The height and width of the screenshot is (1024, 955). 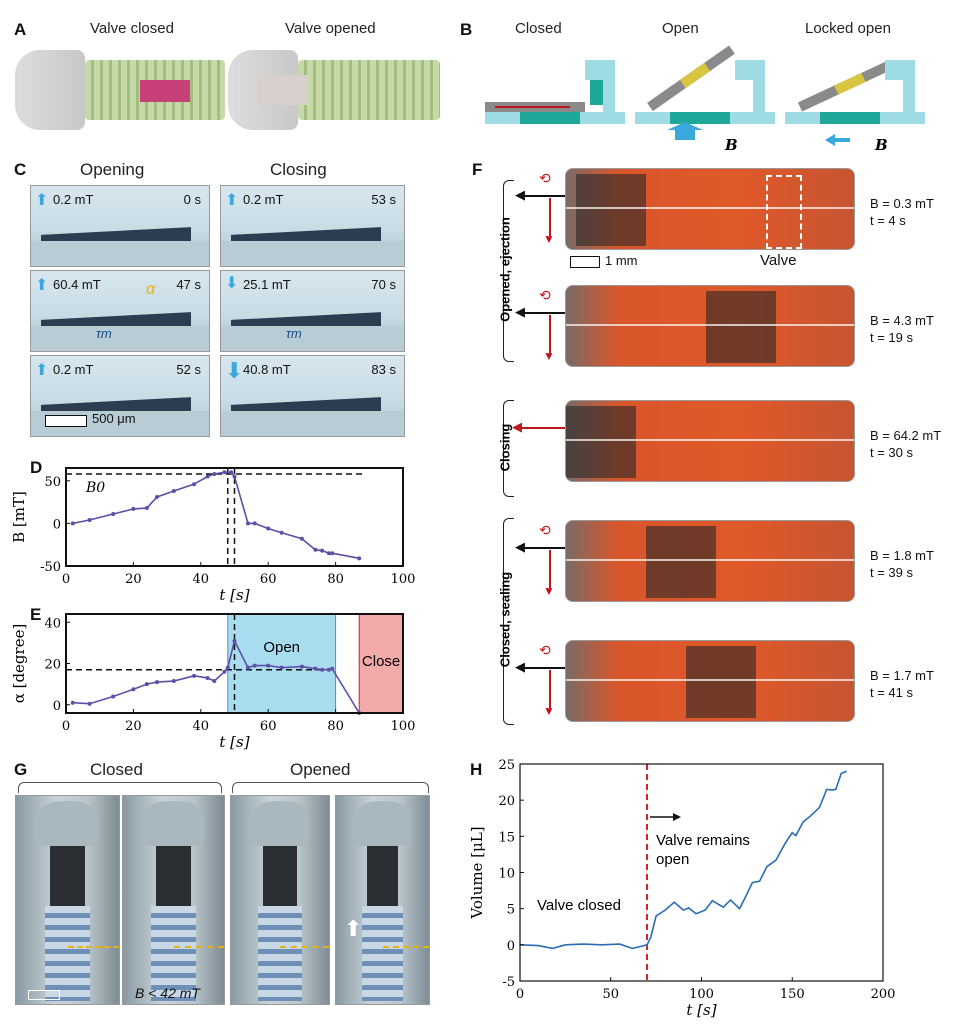 What do you see at coordinates (312, 253) in the screenshot?
I see `base` at bounding box center [312, 253].